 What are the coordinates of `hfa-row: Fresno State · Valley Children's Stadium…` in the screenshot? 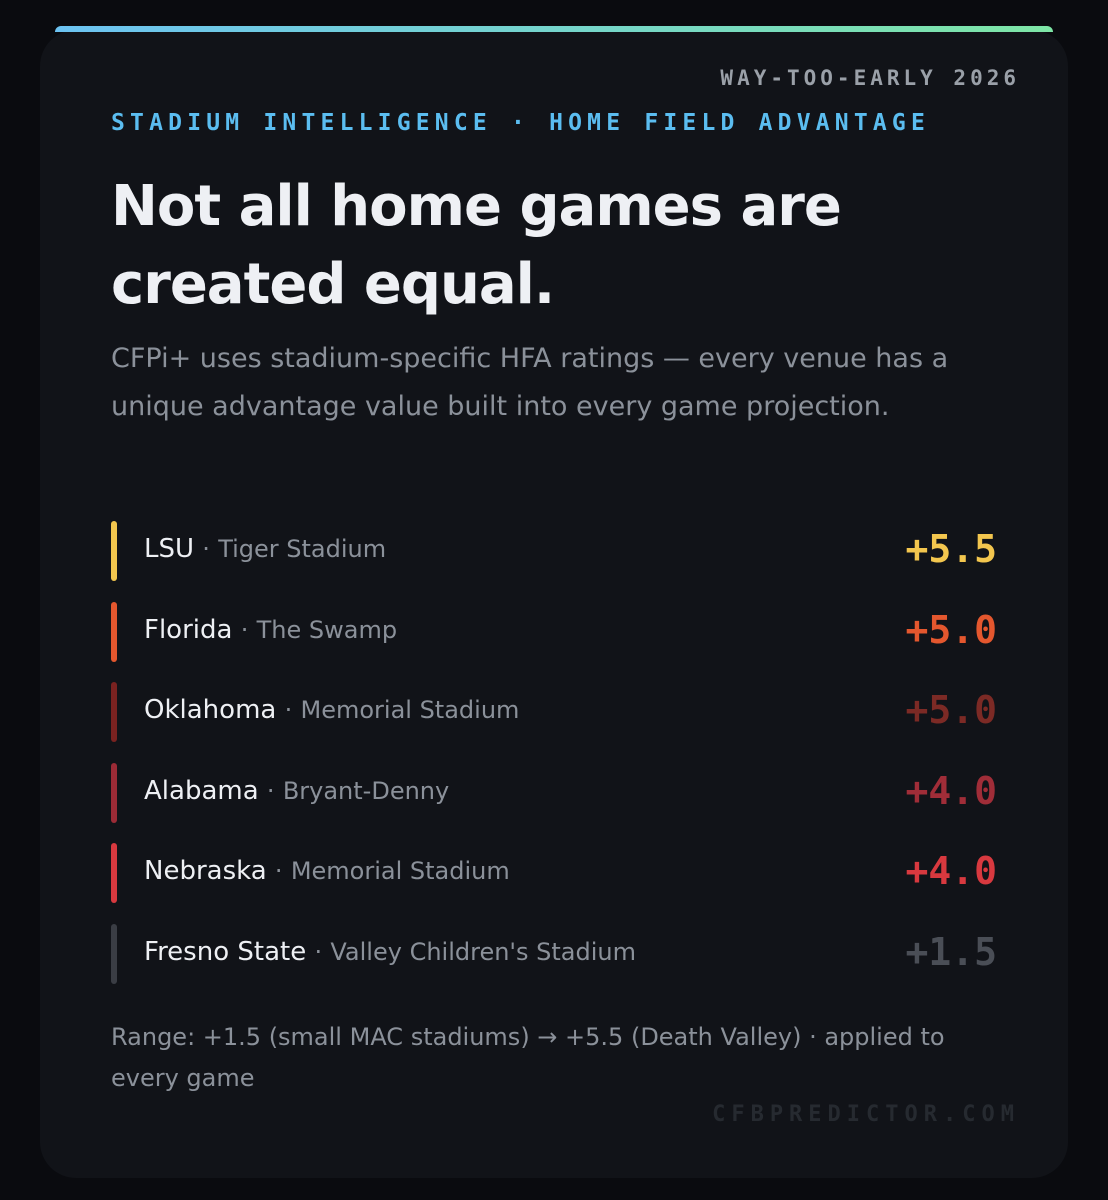 It's located at (554, 954).